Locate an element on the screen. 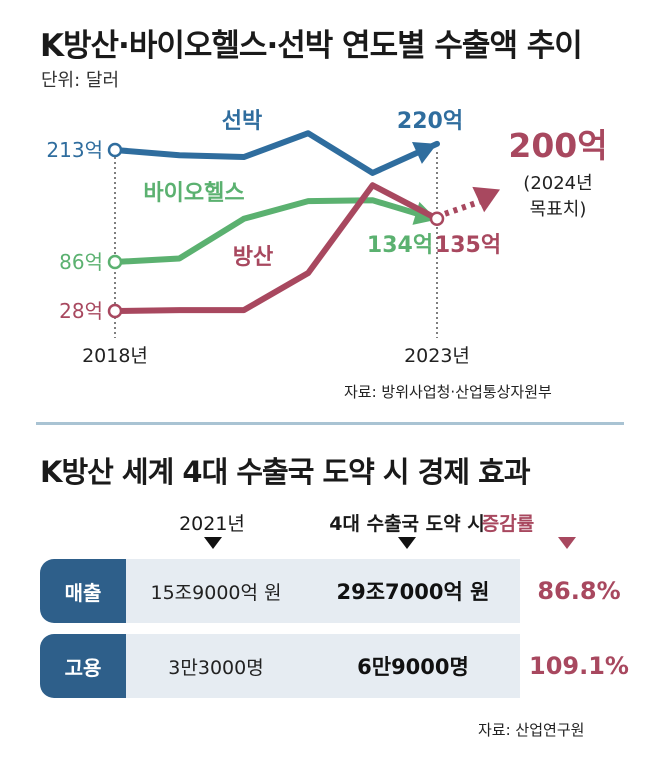  chart-source: 자료: 방위사업청·산업통상자원부 is located at coordinates (448, 392).